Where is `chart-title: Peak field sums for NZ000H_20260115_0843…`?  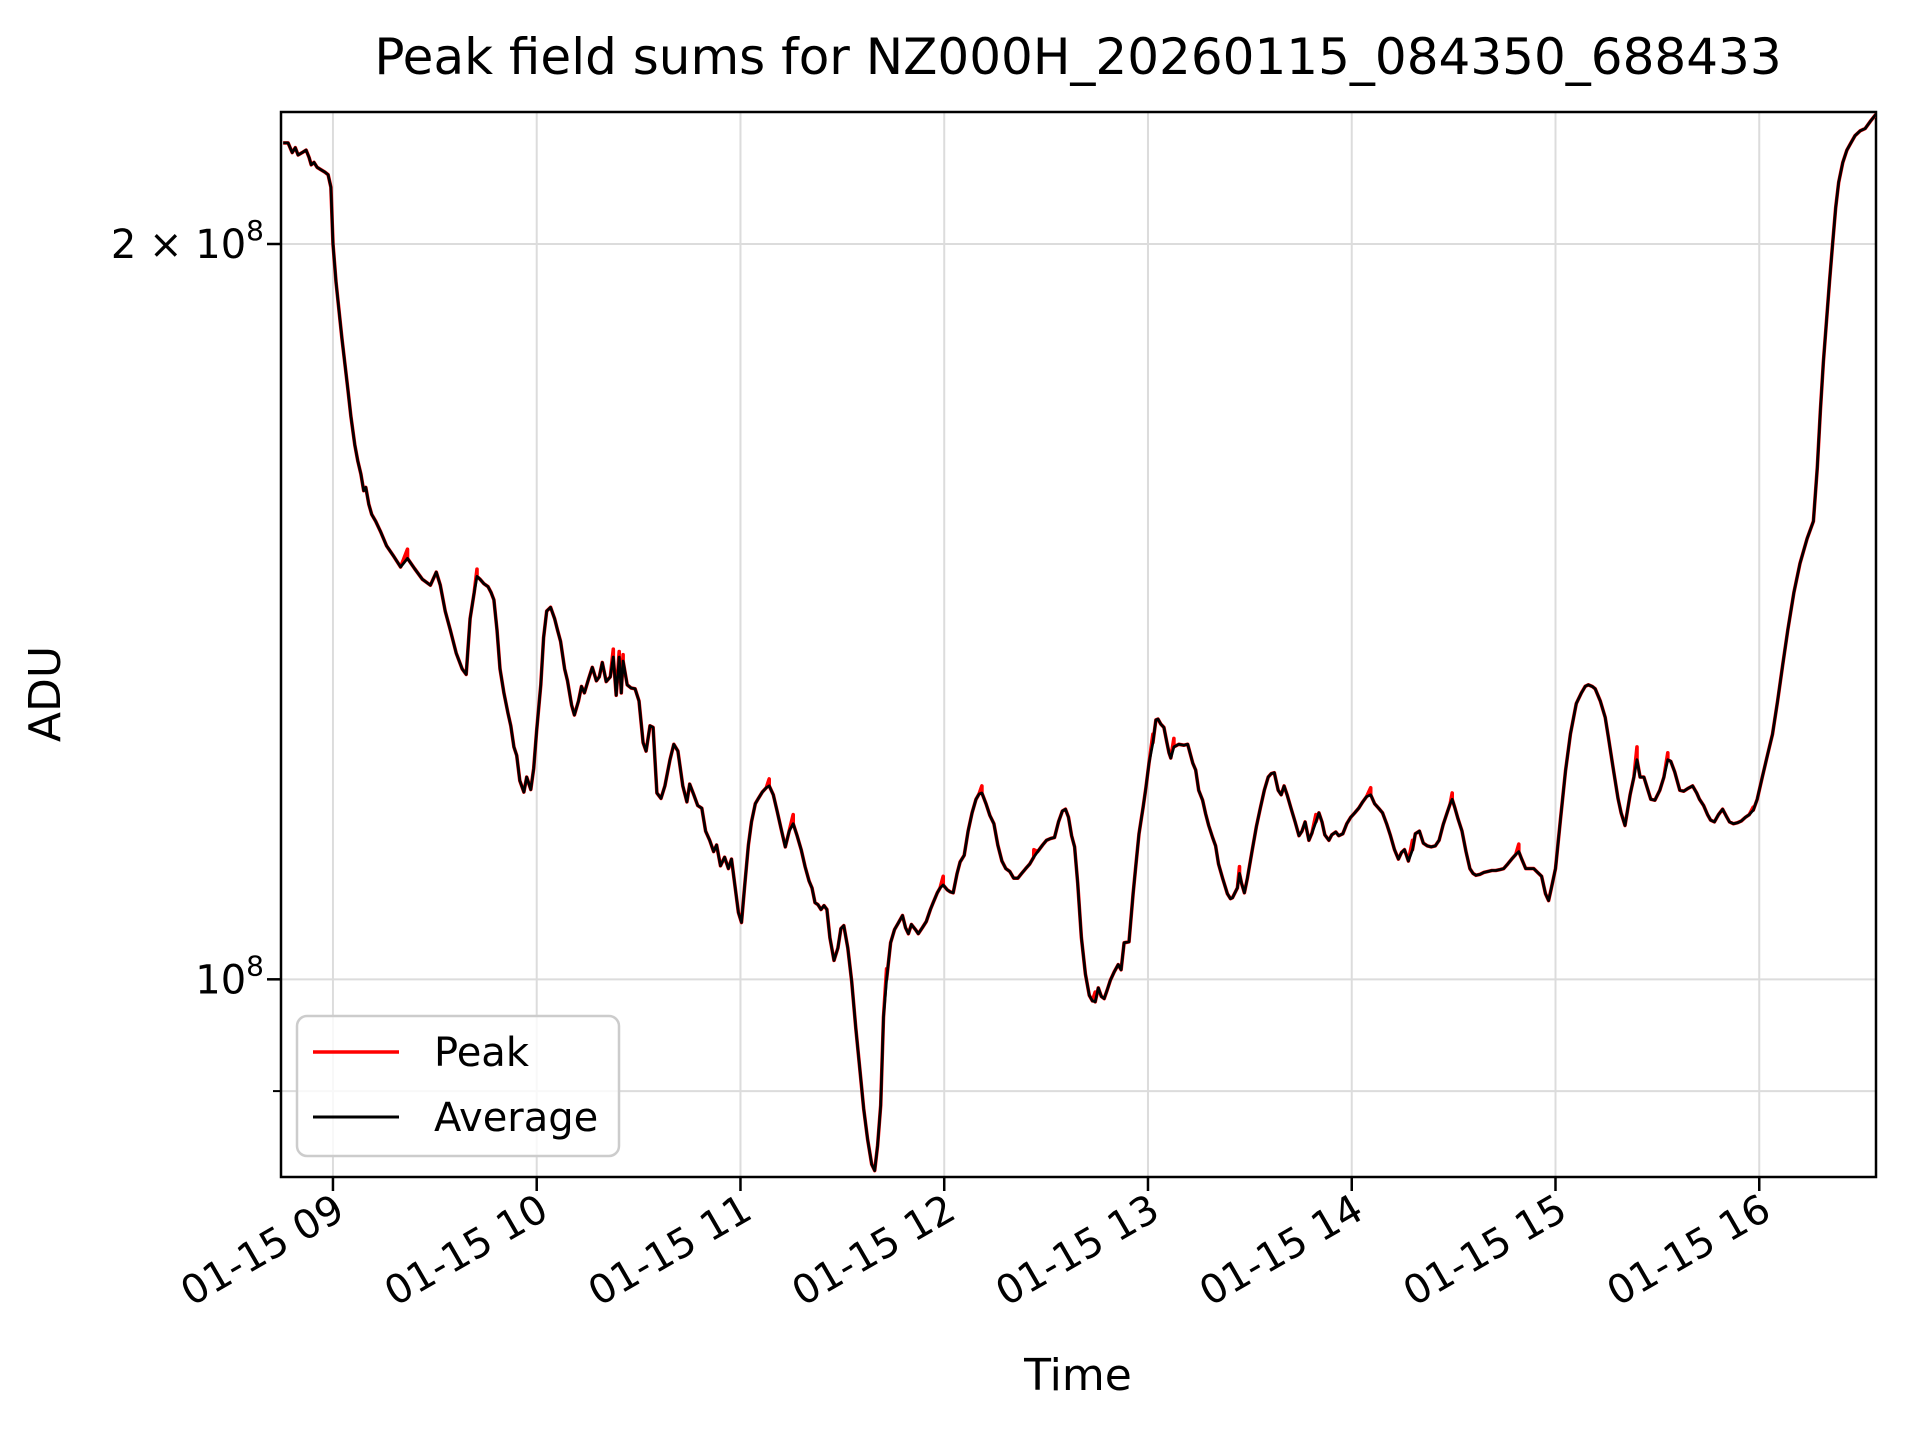 chart-title: Peak field sums for NZ000H_20260115_0843… is located at coordinates (1077, 57).